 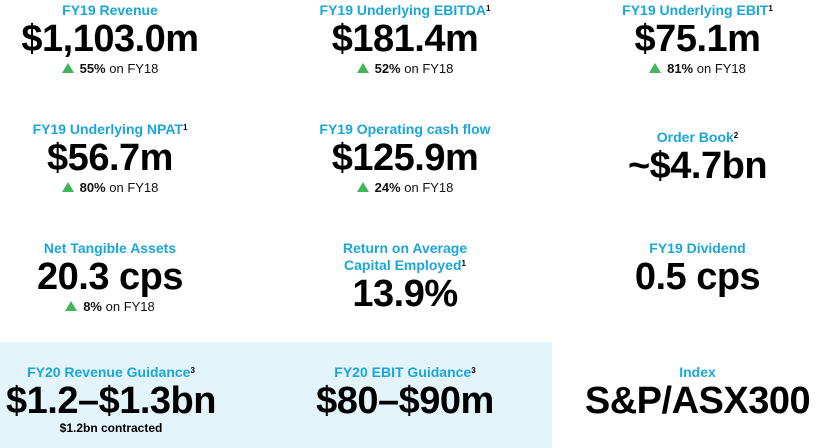 I want to click on metric-fy19-dividend: FY19 Dividend 0.5 cps, so click(x=697, y=268).